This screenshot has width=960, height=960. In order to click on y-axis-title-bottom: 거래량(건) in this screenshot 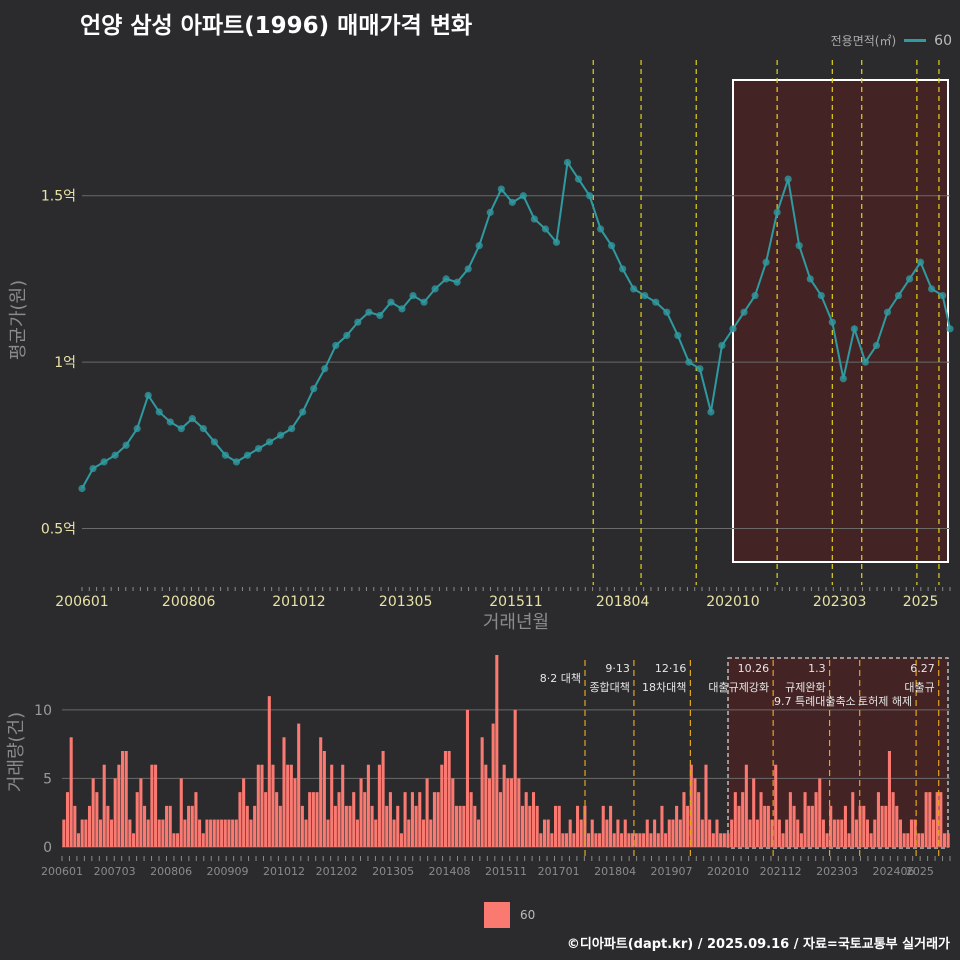, I will do `click(16, 752)`.